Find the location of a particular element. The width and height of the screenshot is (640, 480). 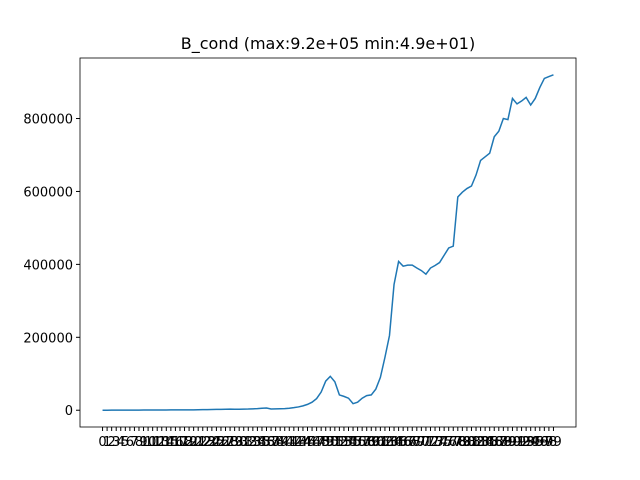

y-tick-label: 800000 is located at coordinates (48, 120).